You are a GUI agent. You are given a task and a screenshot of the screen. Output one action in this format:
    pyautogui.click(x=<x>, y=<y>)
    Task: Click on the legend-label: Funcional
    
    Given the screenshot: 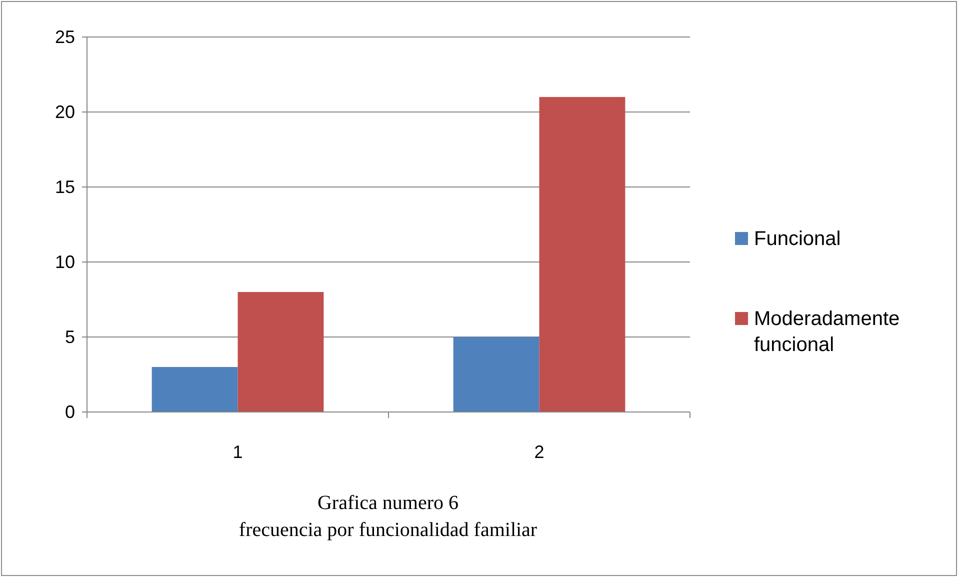 What is the action you would take?
    pyautogui.click(x=797, y=239)
    